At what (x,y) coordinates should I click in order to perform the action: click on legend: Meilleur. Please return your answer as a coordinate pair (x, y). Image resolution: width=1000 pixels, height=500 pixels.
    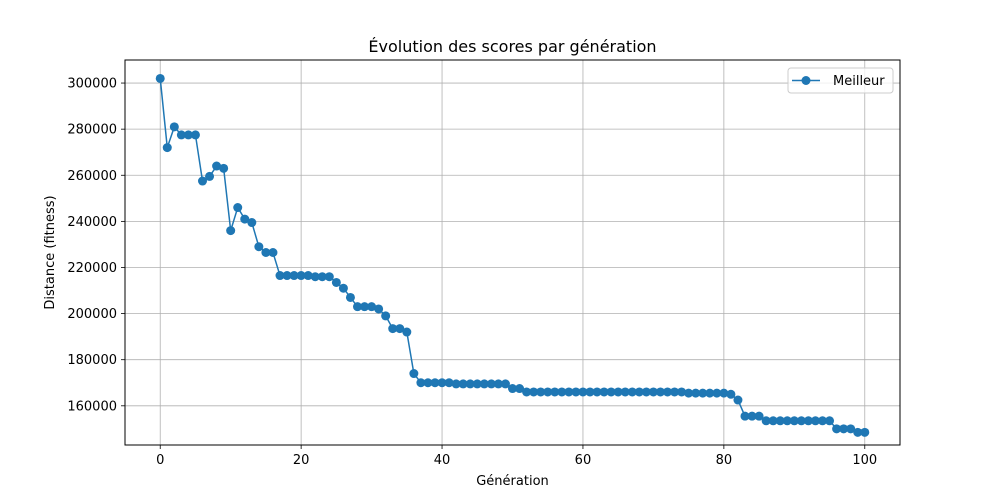
    Looking at the image, I should click on (840, 80).